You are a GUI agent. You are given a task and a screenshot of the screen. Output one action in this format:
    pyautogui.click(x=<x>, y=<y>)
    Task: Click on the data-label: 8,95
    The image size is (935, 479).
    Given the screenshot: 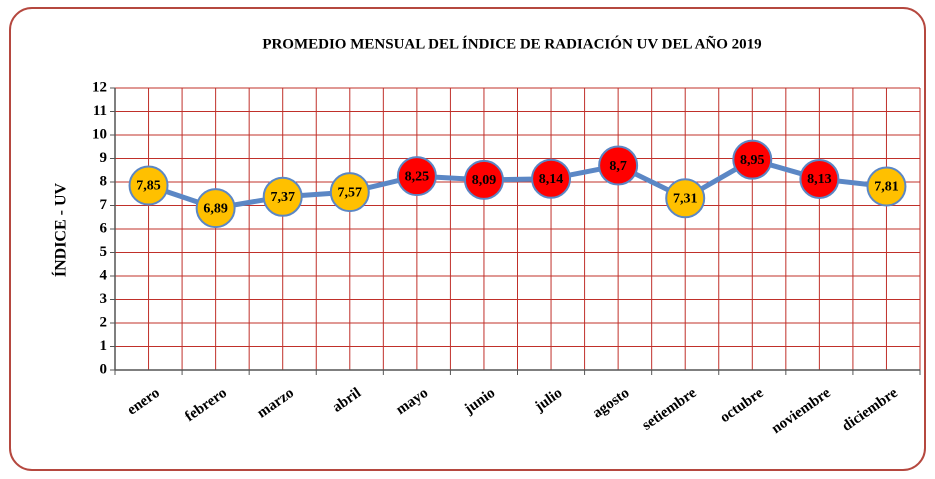 What is the action you would take?
    pyautogui.click(x=752, y=160)
    